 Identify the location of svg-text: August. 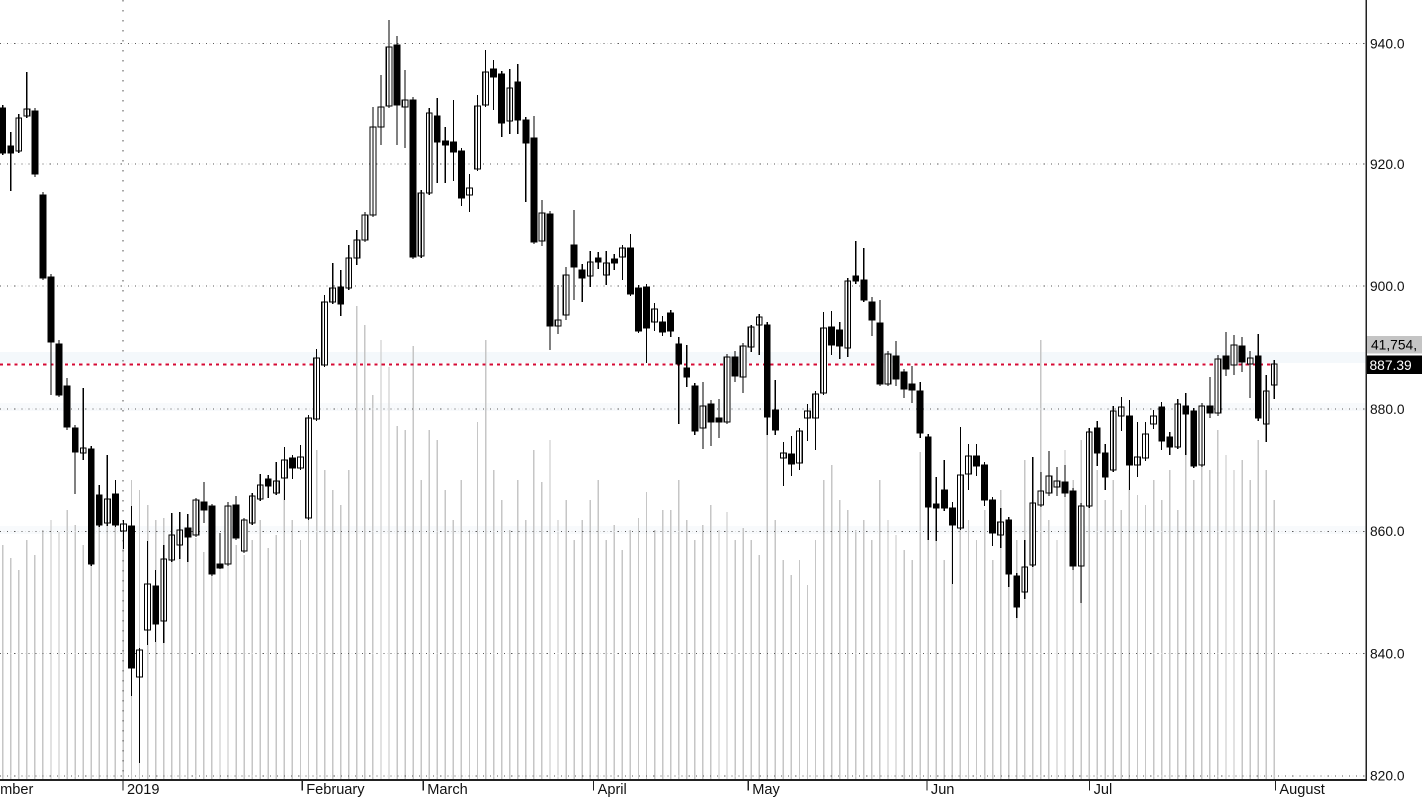
(1301, 790).